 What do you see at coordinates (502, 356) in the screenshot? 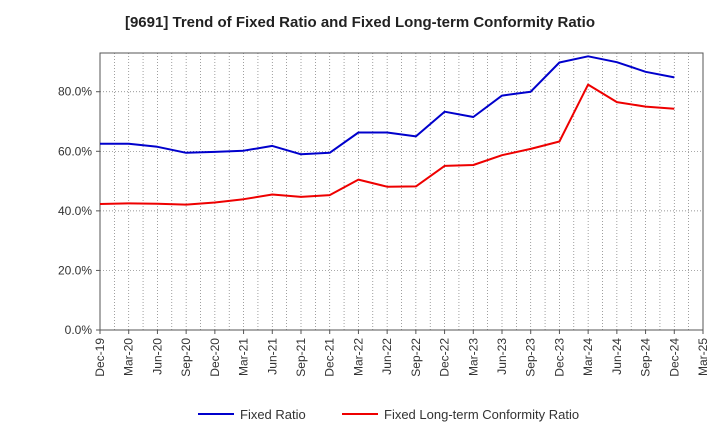
I see `x-tick-label: Jun-23` at bounding box center [502, 356].